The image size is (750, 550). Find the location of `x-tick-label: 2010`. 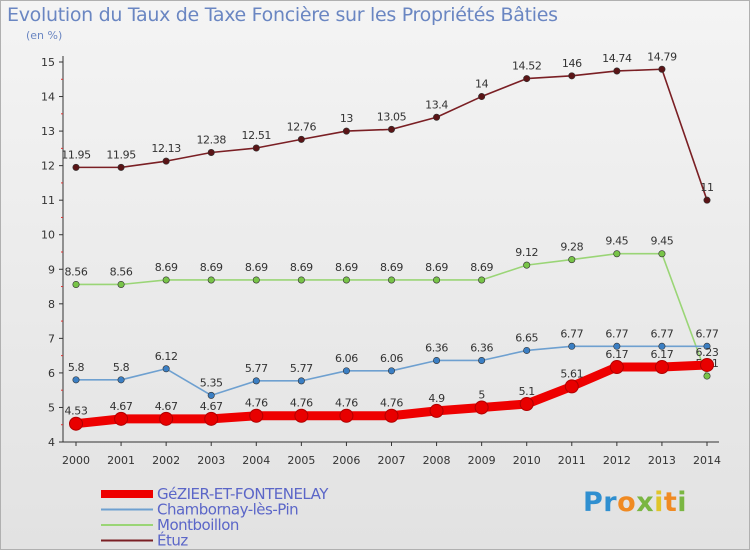

x-tick-label: 2010 is located at coordinates (527, 460).